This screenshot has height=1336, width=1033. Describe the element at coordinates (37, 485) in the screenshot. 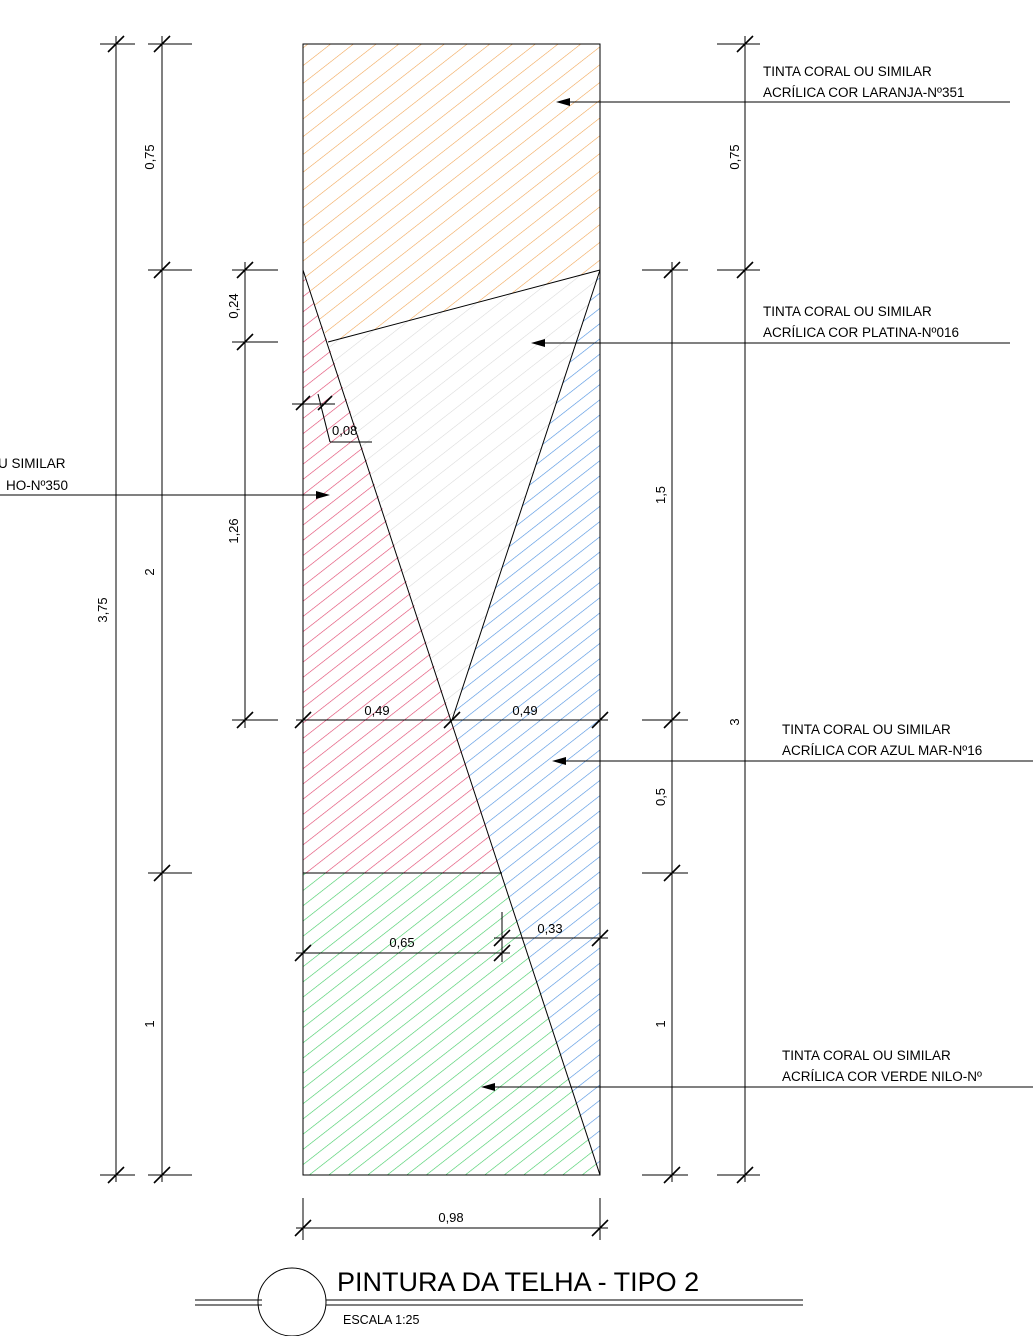

I see `note-red-line2: HO-Nº350` at that location.